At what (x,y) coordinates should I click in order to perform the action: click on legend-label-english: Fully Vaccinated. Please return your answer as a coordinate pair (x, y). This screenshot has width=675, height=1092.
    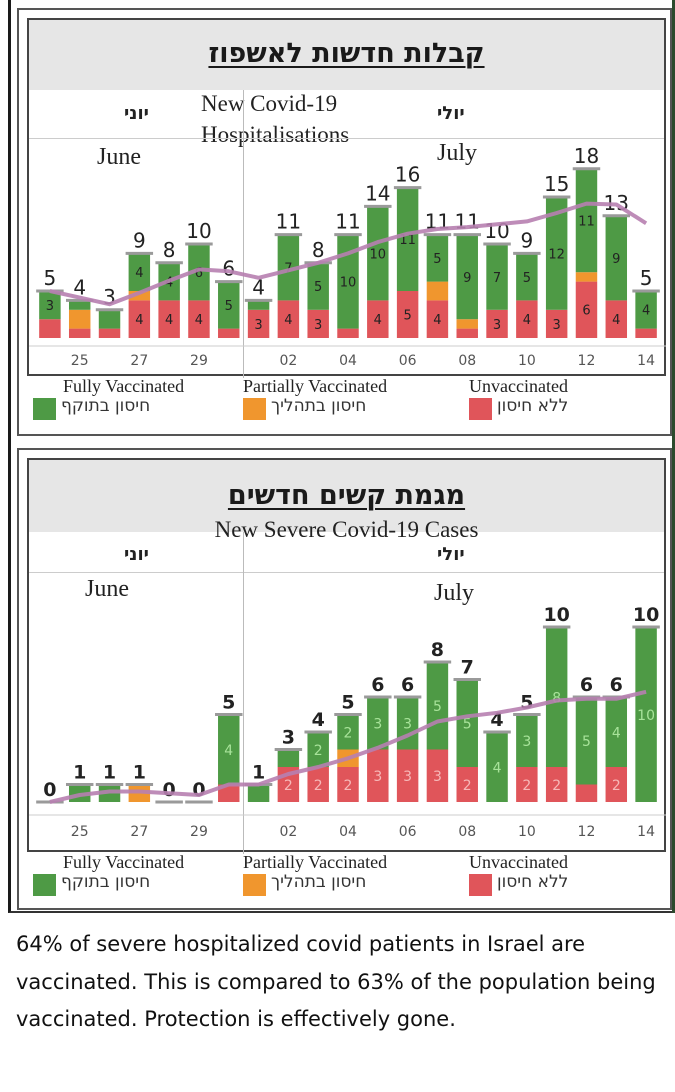
    Looking at the image, I should click on (124, 386).